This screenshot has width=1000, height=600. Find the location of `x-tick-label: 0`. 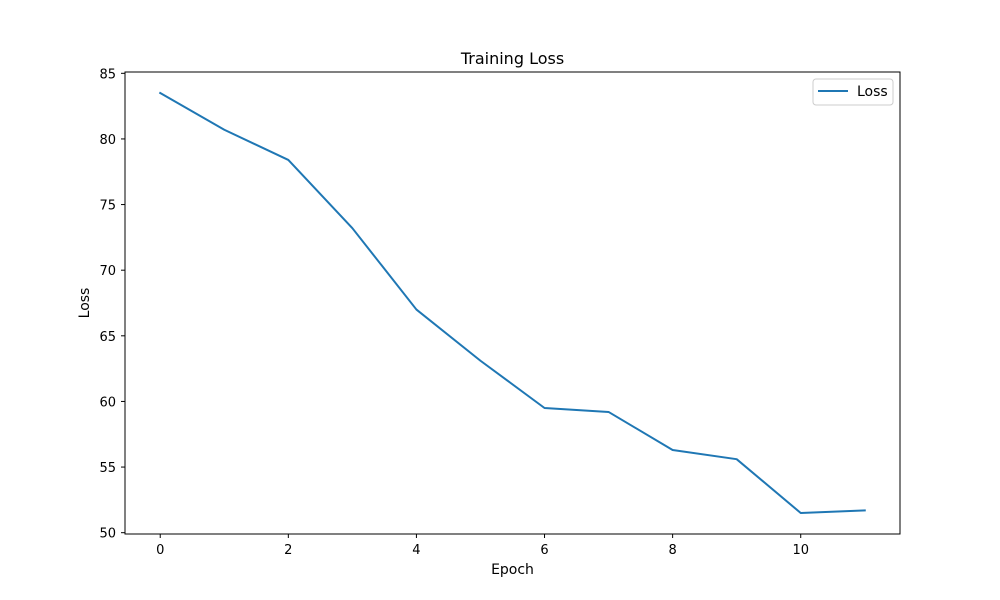

x-tick-label: 0 is located at coordinates (160, 550).